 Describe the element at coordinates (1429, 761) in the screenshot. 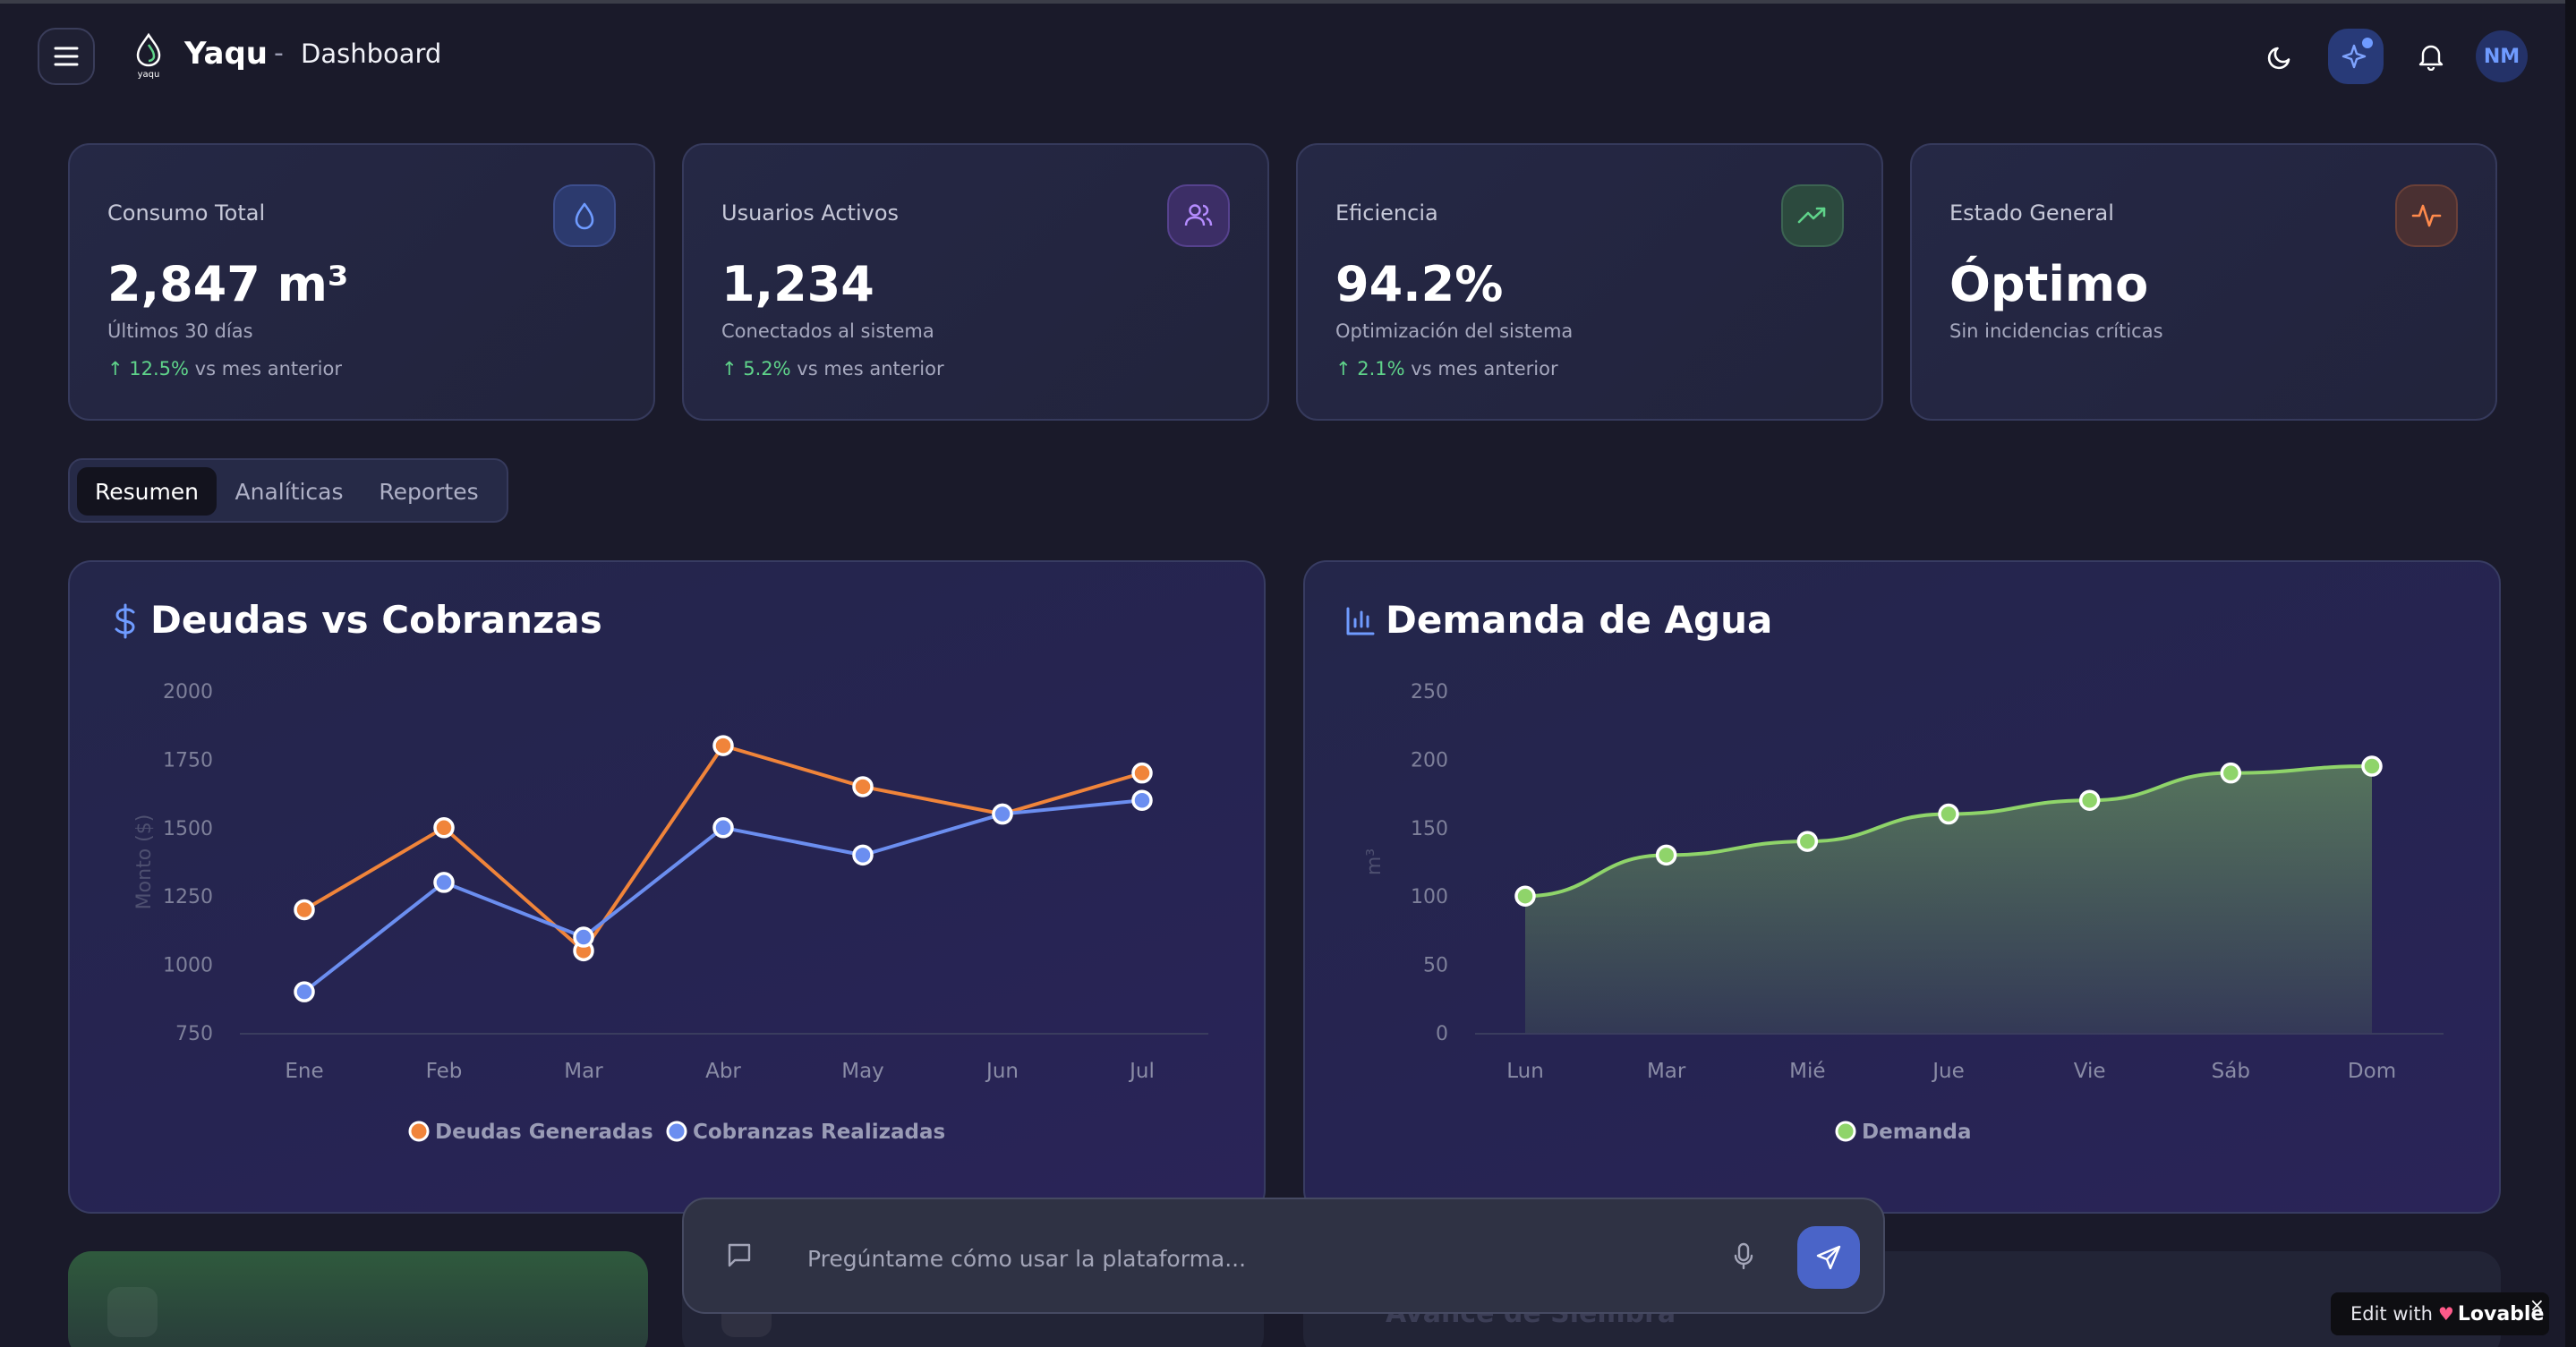

I see `y-tick-label: 200` at that location.